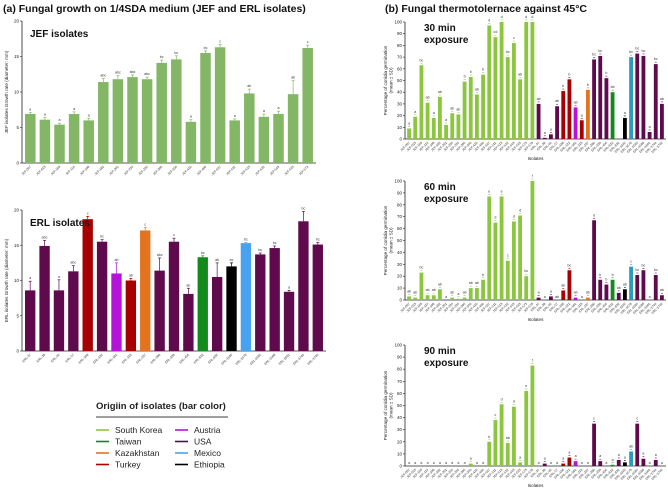 This screenshot has width=668, height=493. What do you see at coordinates (161, 406) in the screenshot?
I see `legend-title: Origiin of isolates (bar color)` at bounding box center [161, 406].